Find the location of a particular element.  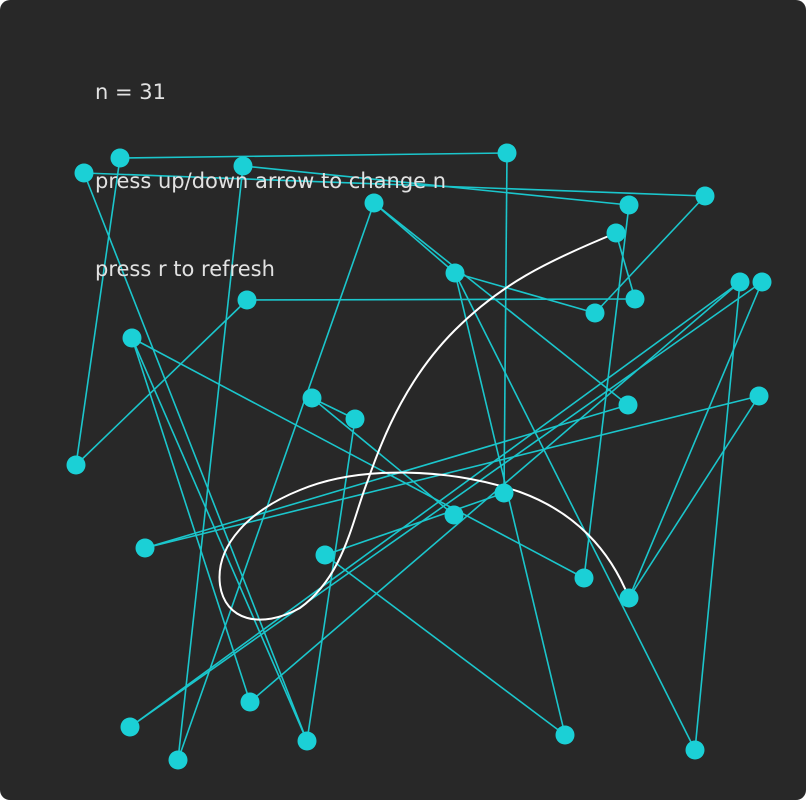

n-count-label: n = 31 is located at coordinates (130, 92).